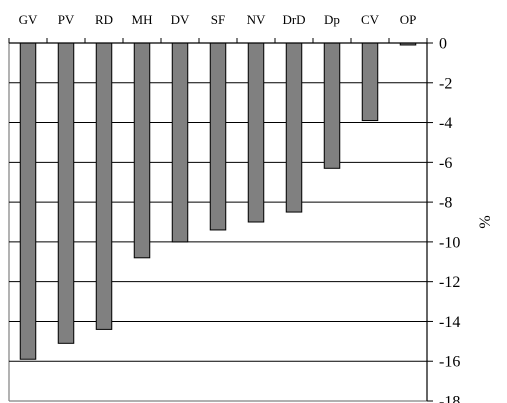 This screenshot has height=403, width=507. I want to click on bar-nv, so click(256, 132).